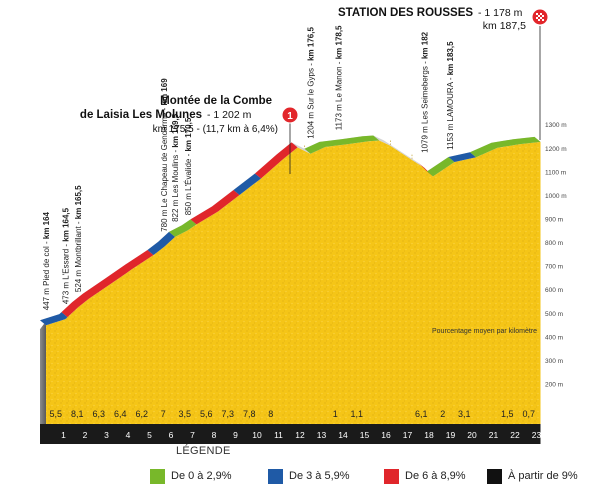 The width and height of the screenshot is (600, 503). Describe the element at coordinates (171, 435) in the screenshot. I see `km-label: 6` at that location.